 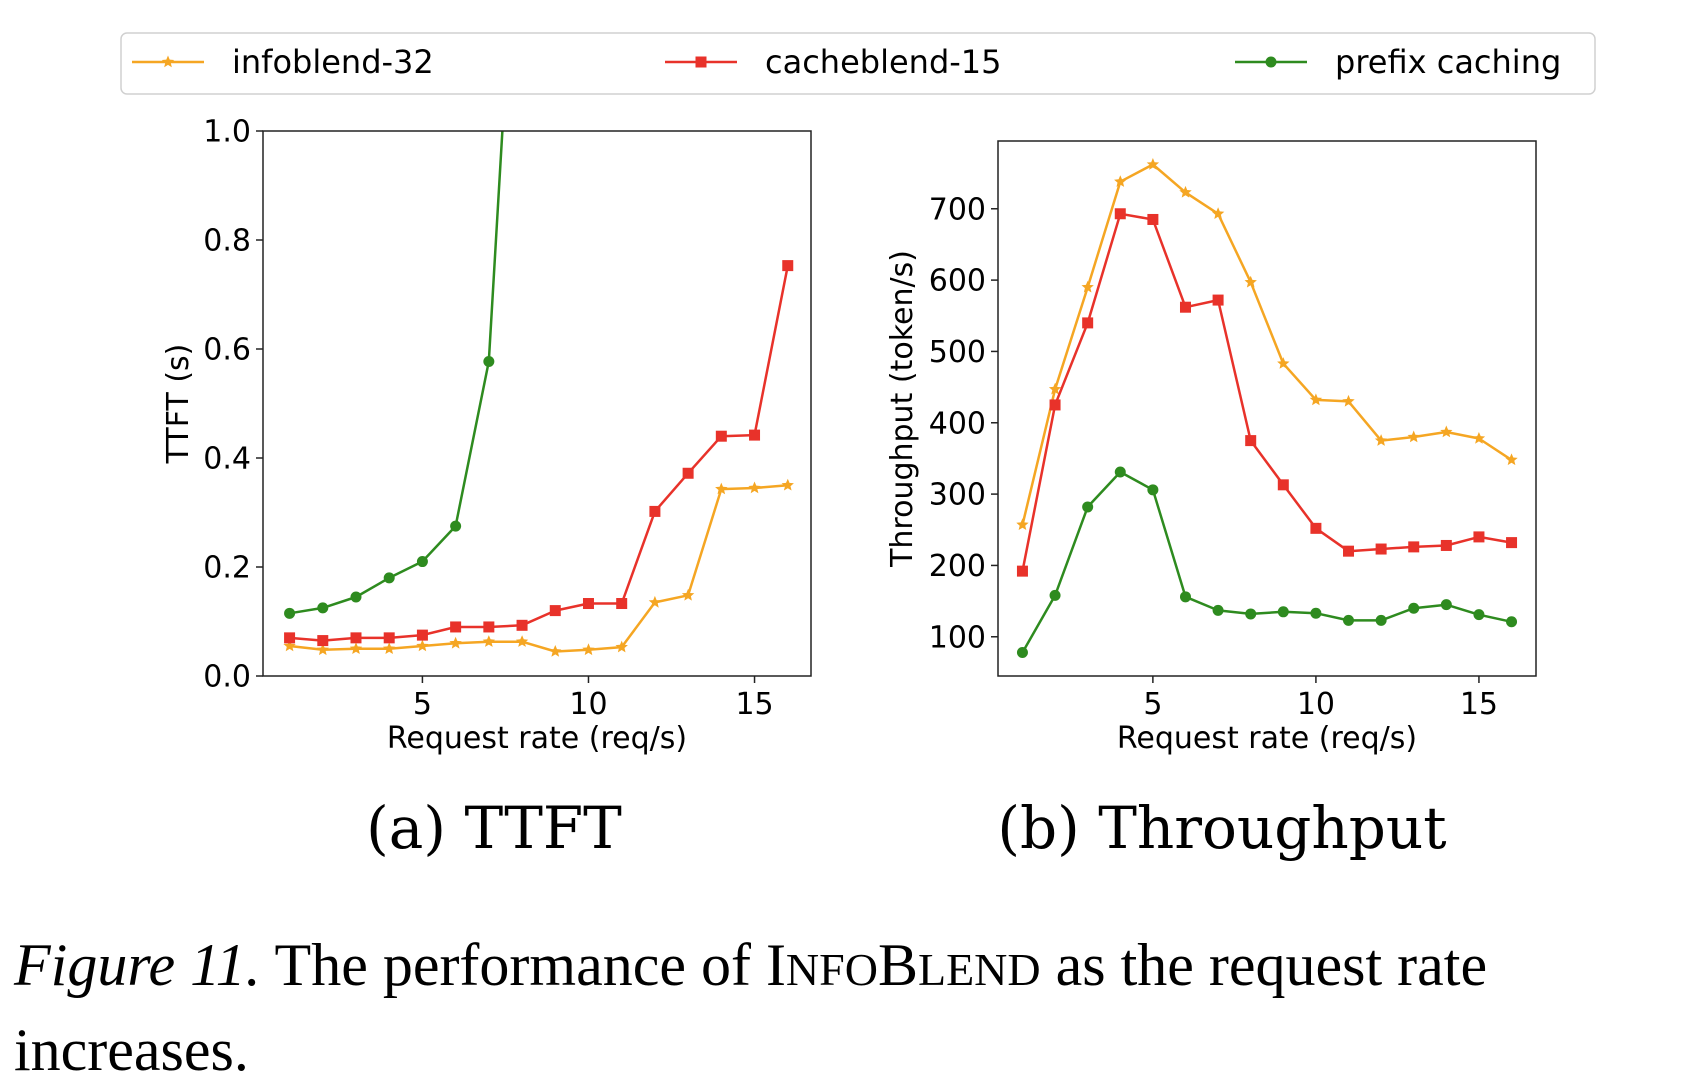 I want to click on legend-label: cacheblend-15, so click(x=883, y=62).